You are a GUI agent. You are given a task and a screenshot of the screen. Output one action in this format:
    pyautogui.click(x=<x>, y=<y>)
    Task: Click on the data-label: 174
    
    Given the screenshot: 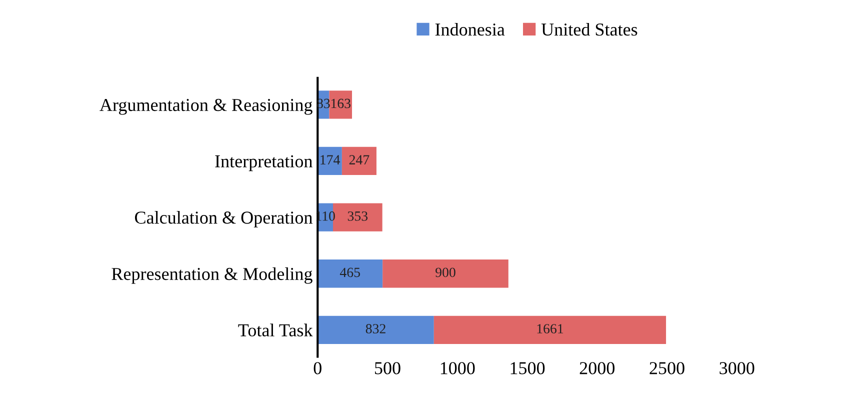 What is the action you would take?
    pyautogui.click(x=330, y=159)
    